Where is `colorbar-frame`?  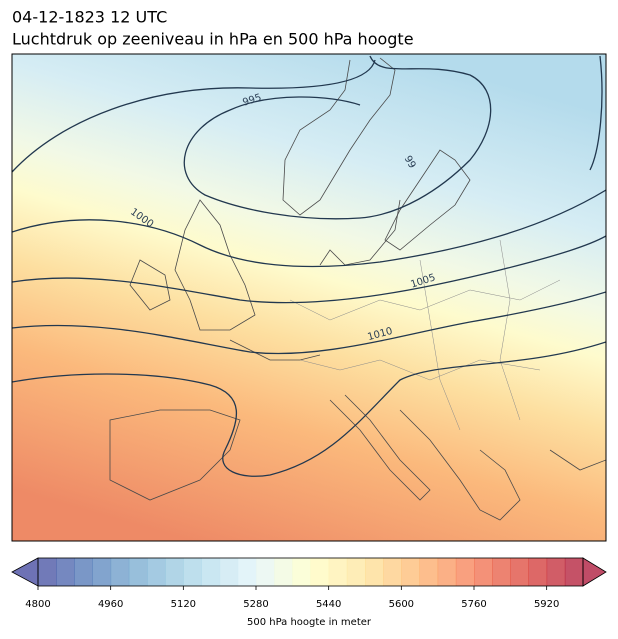 colorbar-frame is located at coordinates (310, 572).